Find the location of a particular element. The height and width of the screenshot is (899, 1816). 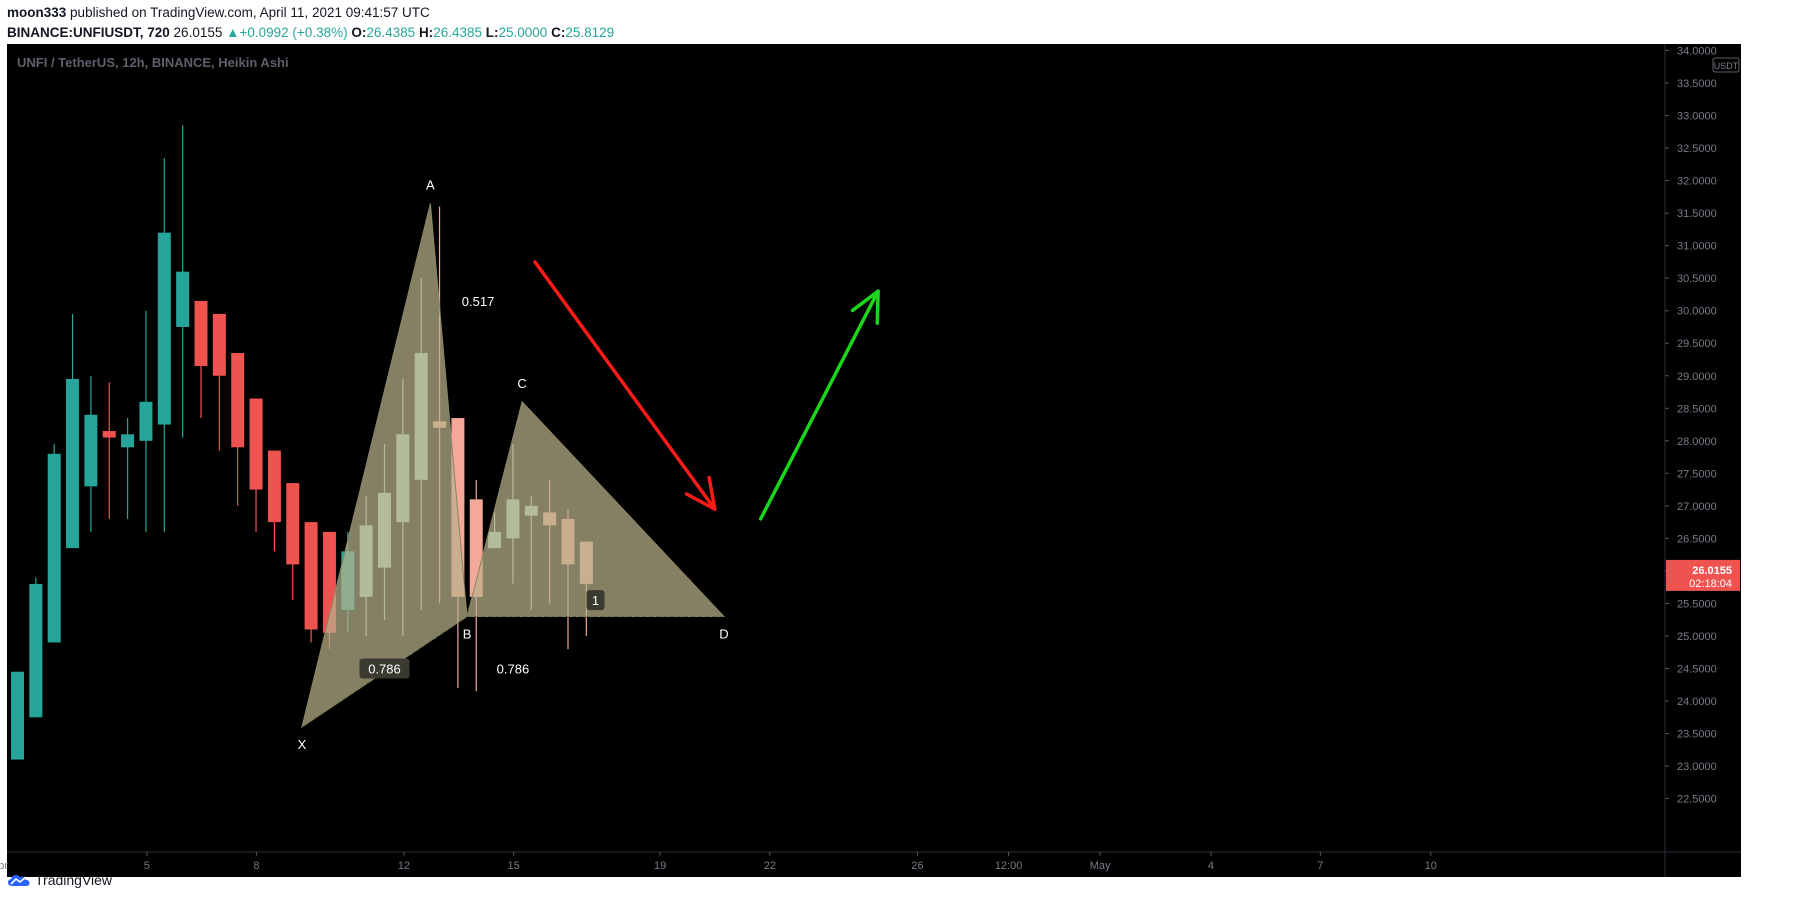

price-tick-label: 32.0000 is located at coordinates (1697, 182).